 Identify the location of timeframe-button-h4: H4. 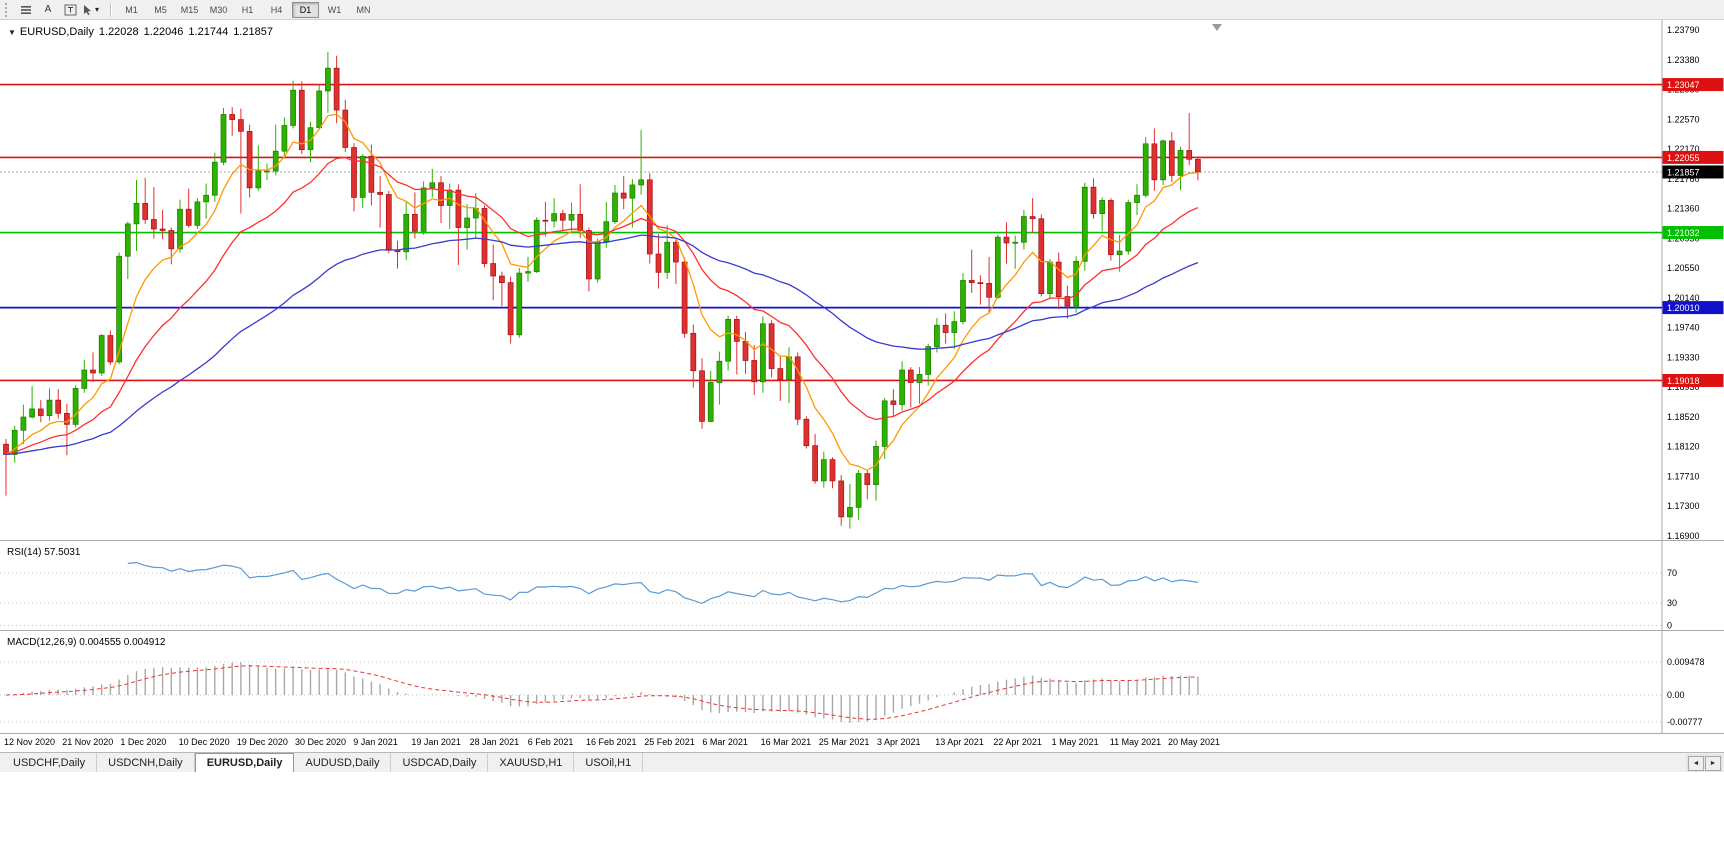
(276, 10).